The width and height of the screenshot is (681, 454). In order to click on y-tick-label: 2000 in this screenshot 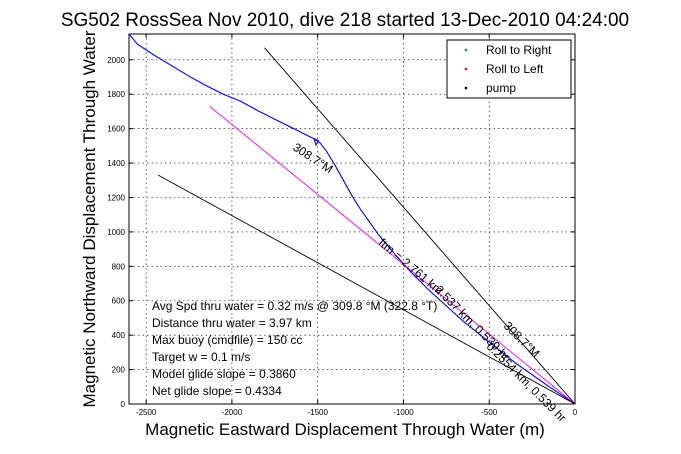, I will do `click(116, 60)`.